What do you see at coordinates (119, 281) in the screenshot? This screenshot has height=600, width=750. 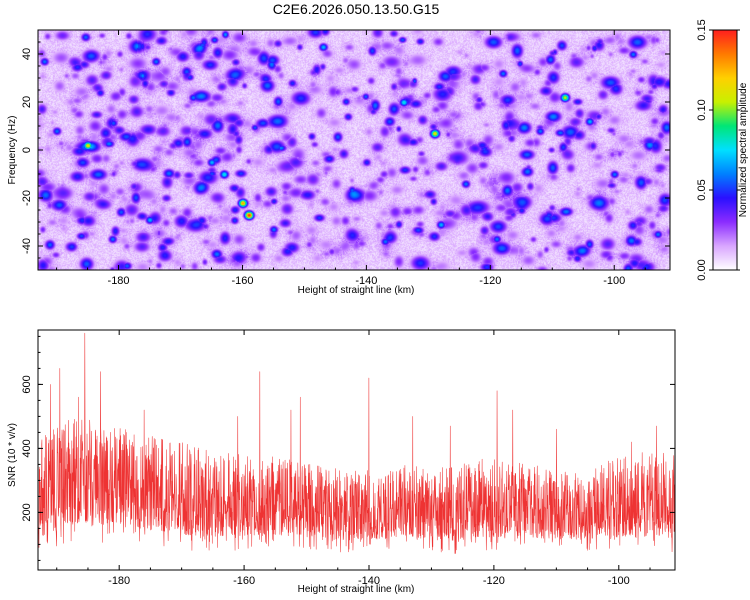 I see `heatmap-xtick-label: -180` at bounding box center [119, 281].